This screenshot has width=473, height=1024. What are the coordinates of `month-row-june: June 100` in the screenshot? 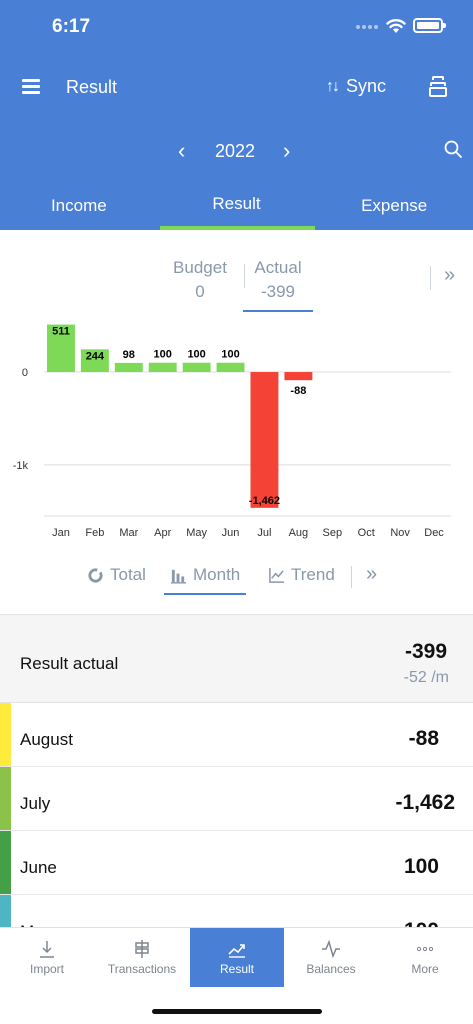 It's located at (236, 863).